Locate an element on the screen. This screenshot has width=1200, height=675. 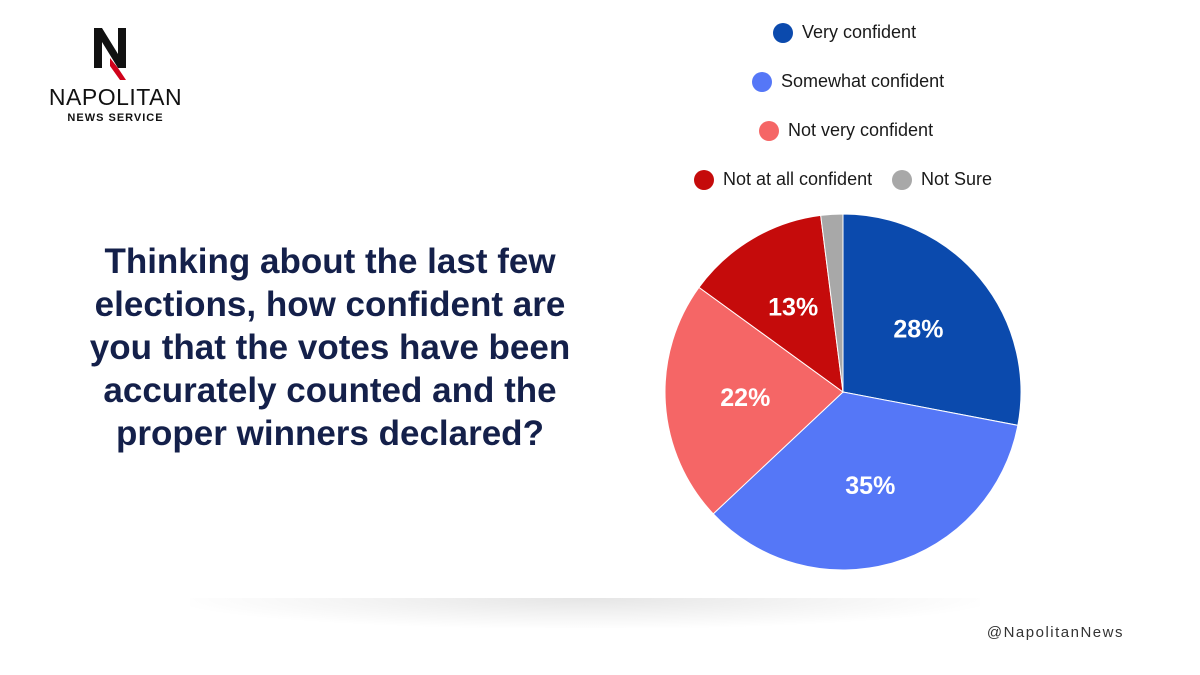
legend-label: Very confident is located at coordinates (859, 32).